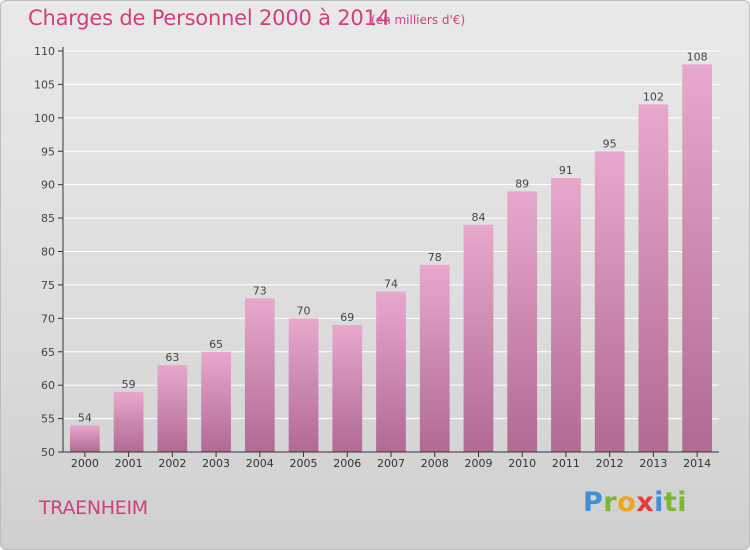 This screenshot has height=550, width=750. I want to click on data-label: 102, so click(653, 96).